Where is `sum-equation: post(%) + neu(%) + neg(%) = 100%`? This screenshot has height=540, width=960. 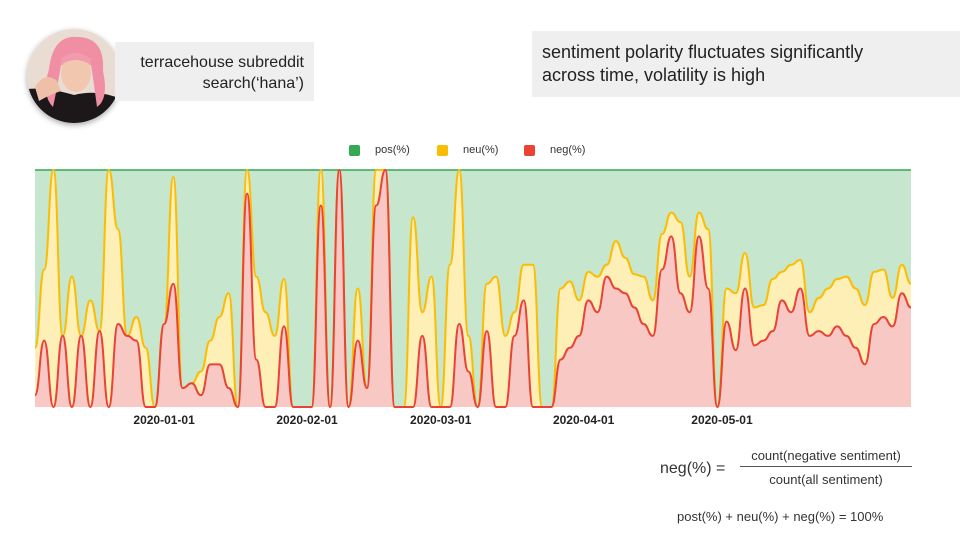 sum-equation: post(%) + neu(%) + neg(%) = 100% is located at coordinates (780, 516).